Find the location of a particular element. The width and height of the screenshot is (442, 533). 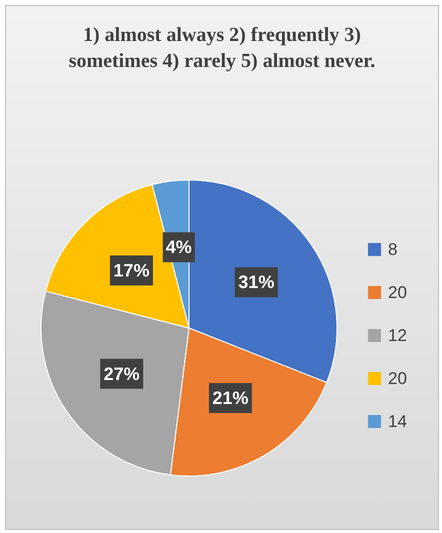

data-label: 21% is located at coordinates (230, 398).